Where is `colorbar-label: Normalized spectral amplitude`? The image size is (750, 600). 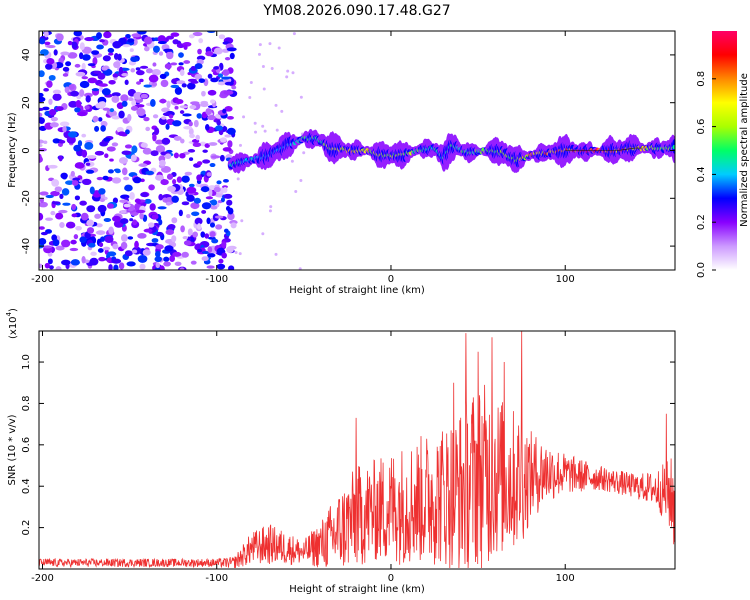
colorbar-label: Normalized spectral amplitude is located at coordinates (744, 150).